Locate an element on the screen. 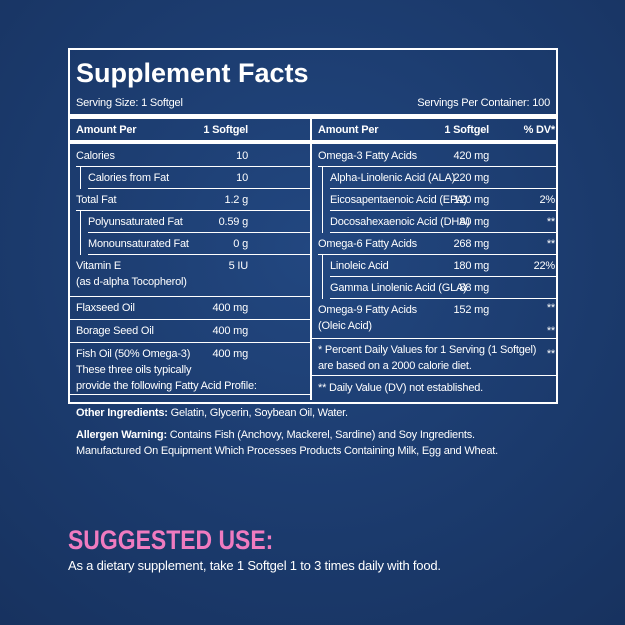  suggested-title: SUGGESTED USE: is located at coordinates (171, 540).